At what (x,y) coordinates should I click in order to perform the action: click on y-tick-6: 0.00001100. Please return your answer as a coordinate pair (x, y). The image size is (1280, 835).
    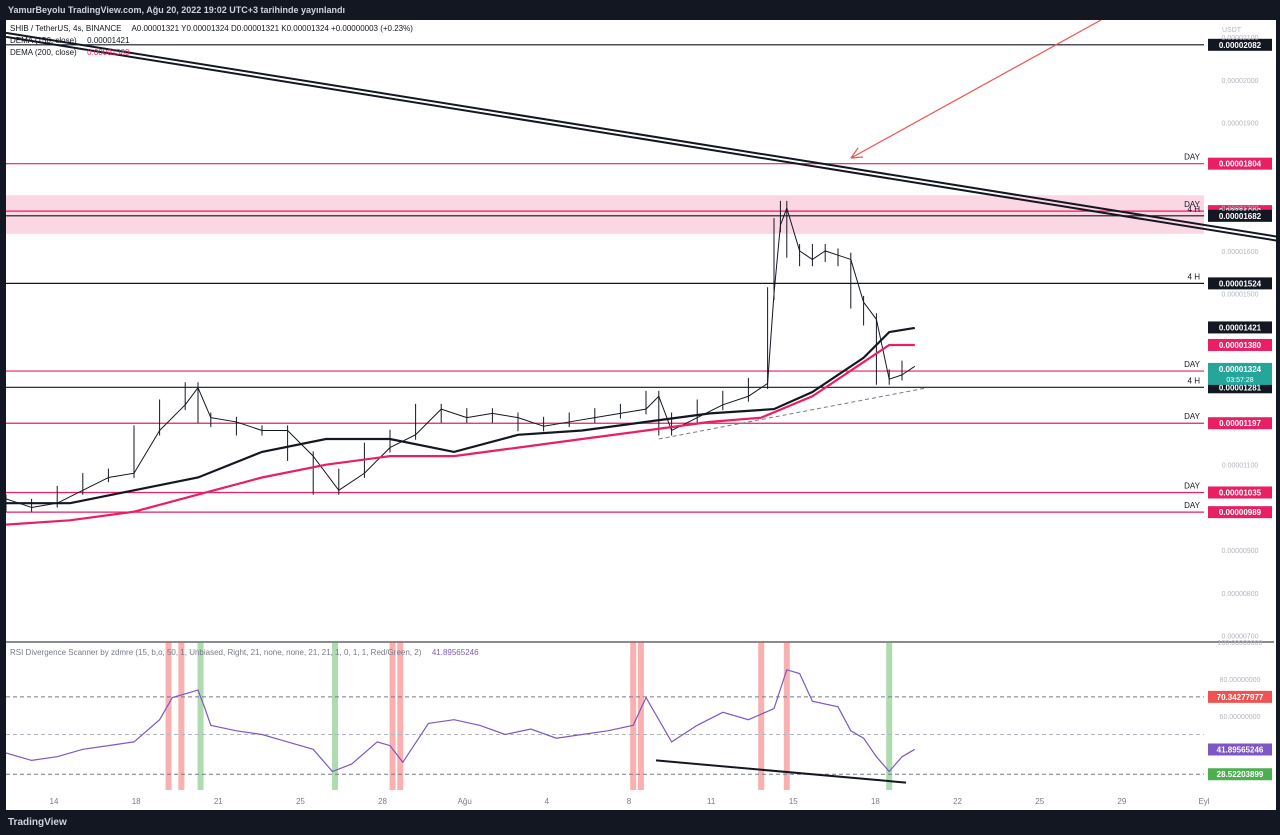
    Looking at the image, I should click on (1240, 466).